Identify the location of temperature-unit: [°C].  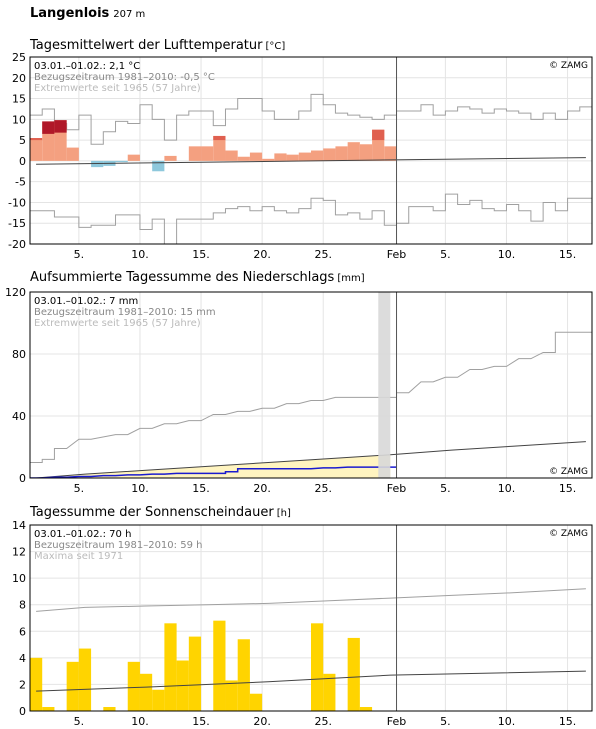
(275, 46).